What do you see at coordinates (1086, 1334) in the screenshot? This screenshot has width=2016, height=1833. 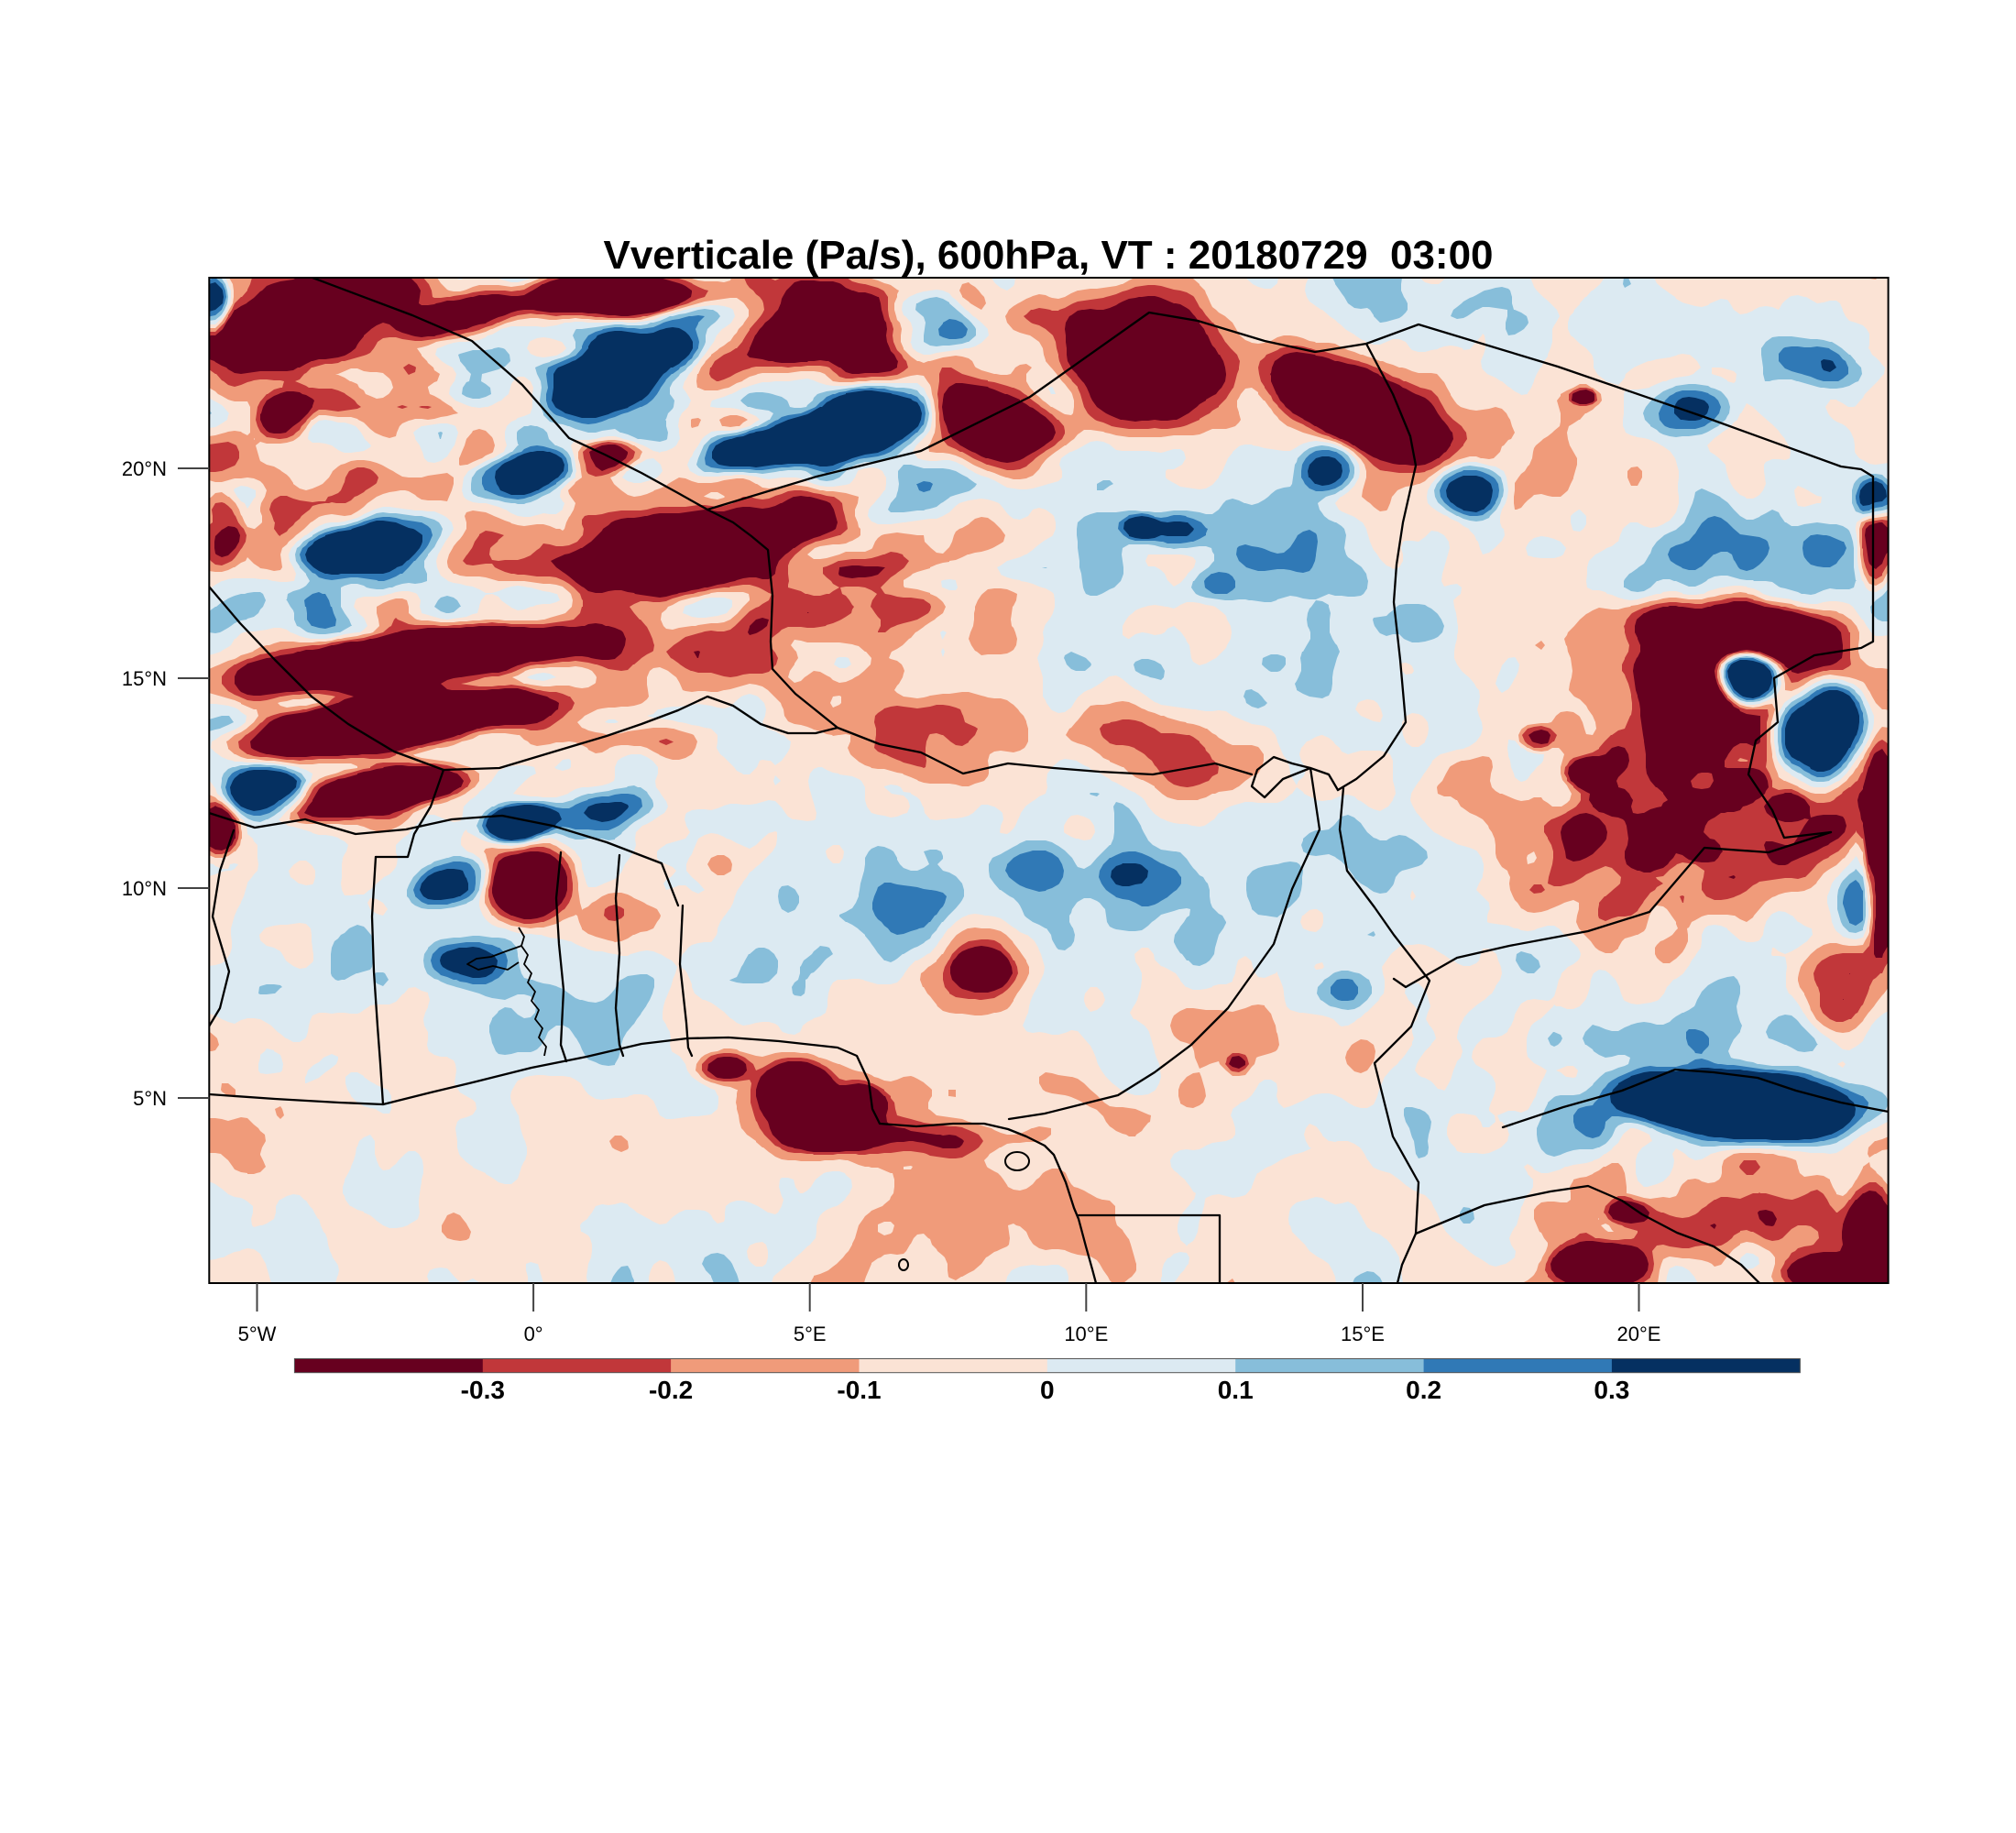 I see `svg-text: 10°E` at bounding box center [1086, 1334].